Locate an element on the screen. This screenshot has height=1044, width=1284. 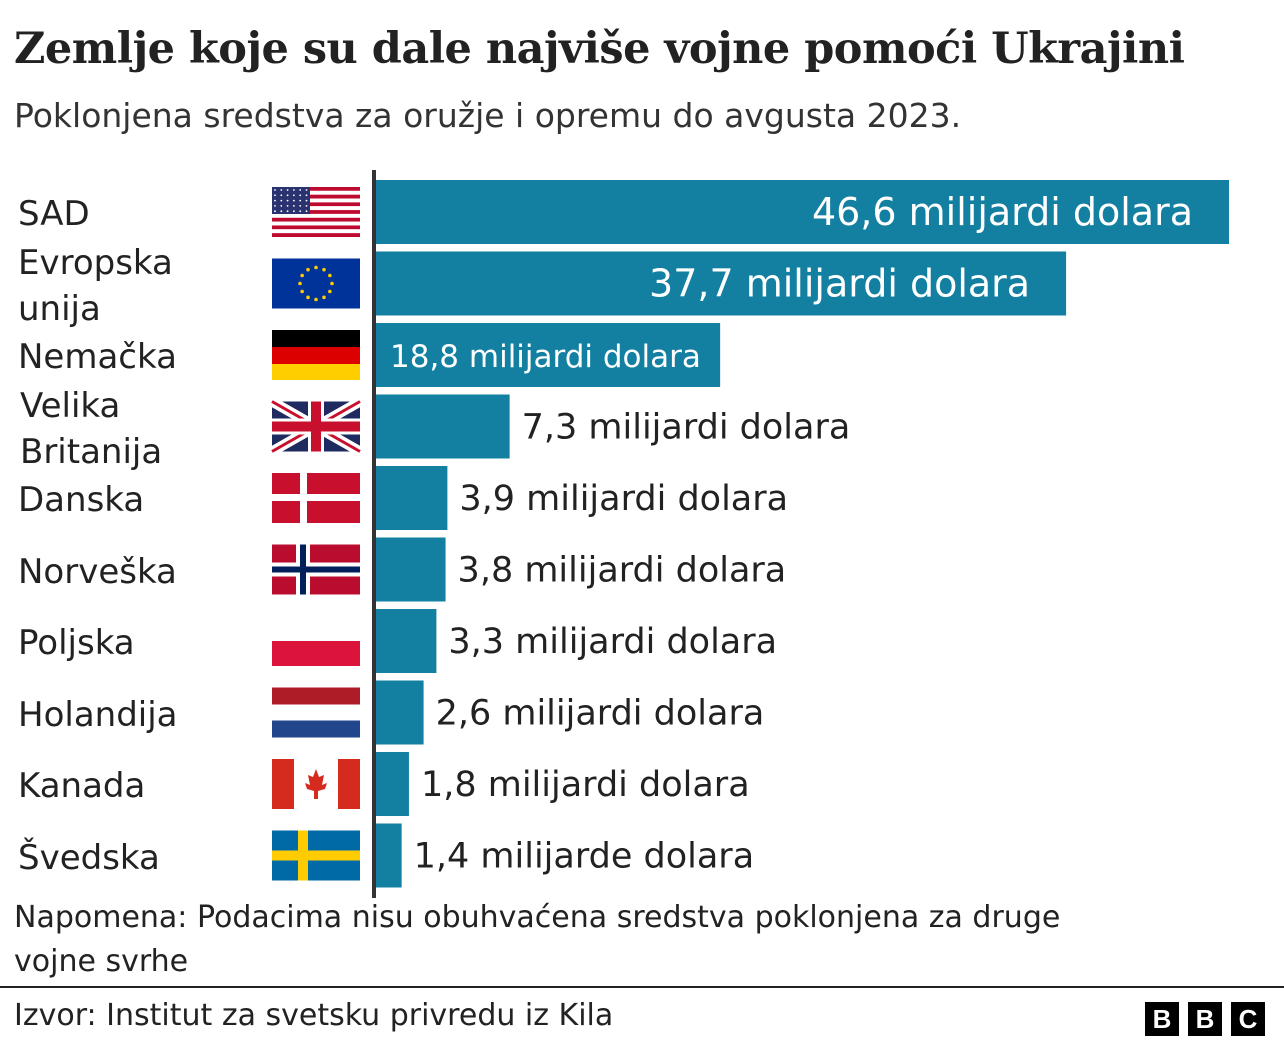
flag-eu-icon is located at coordinates (316, 283).